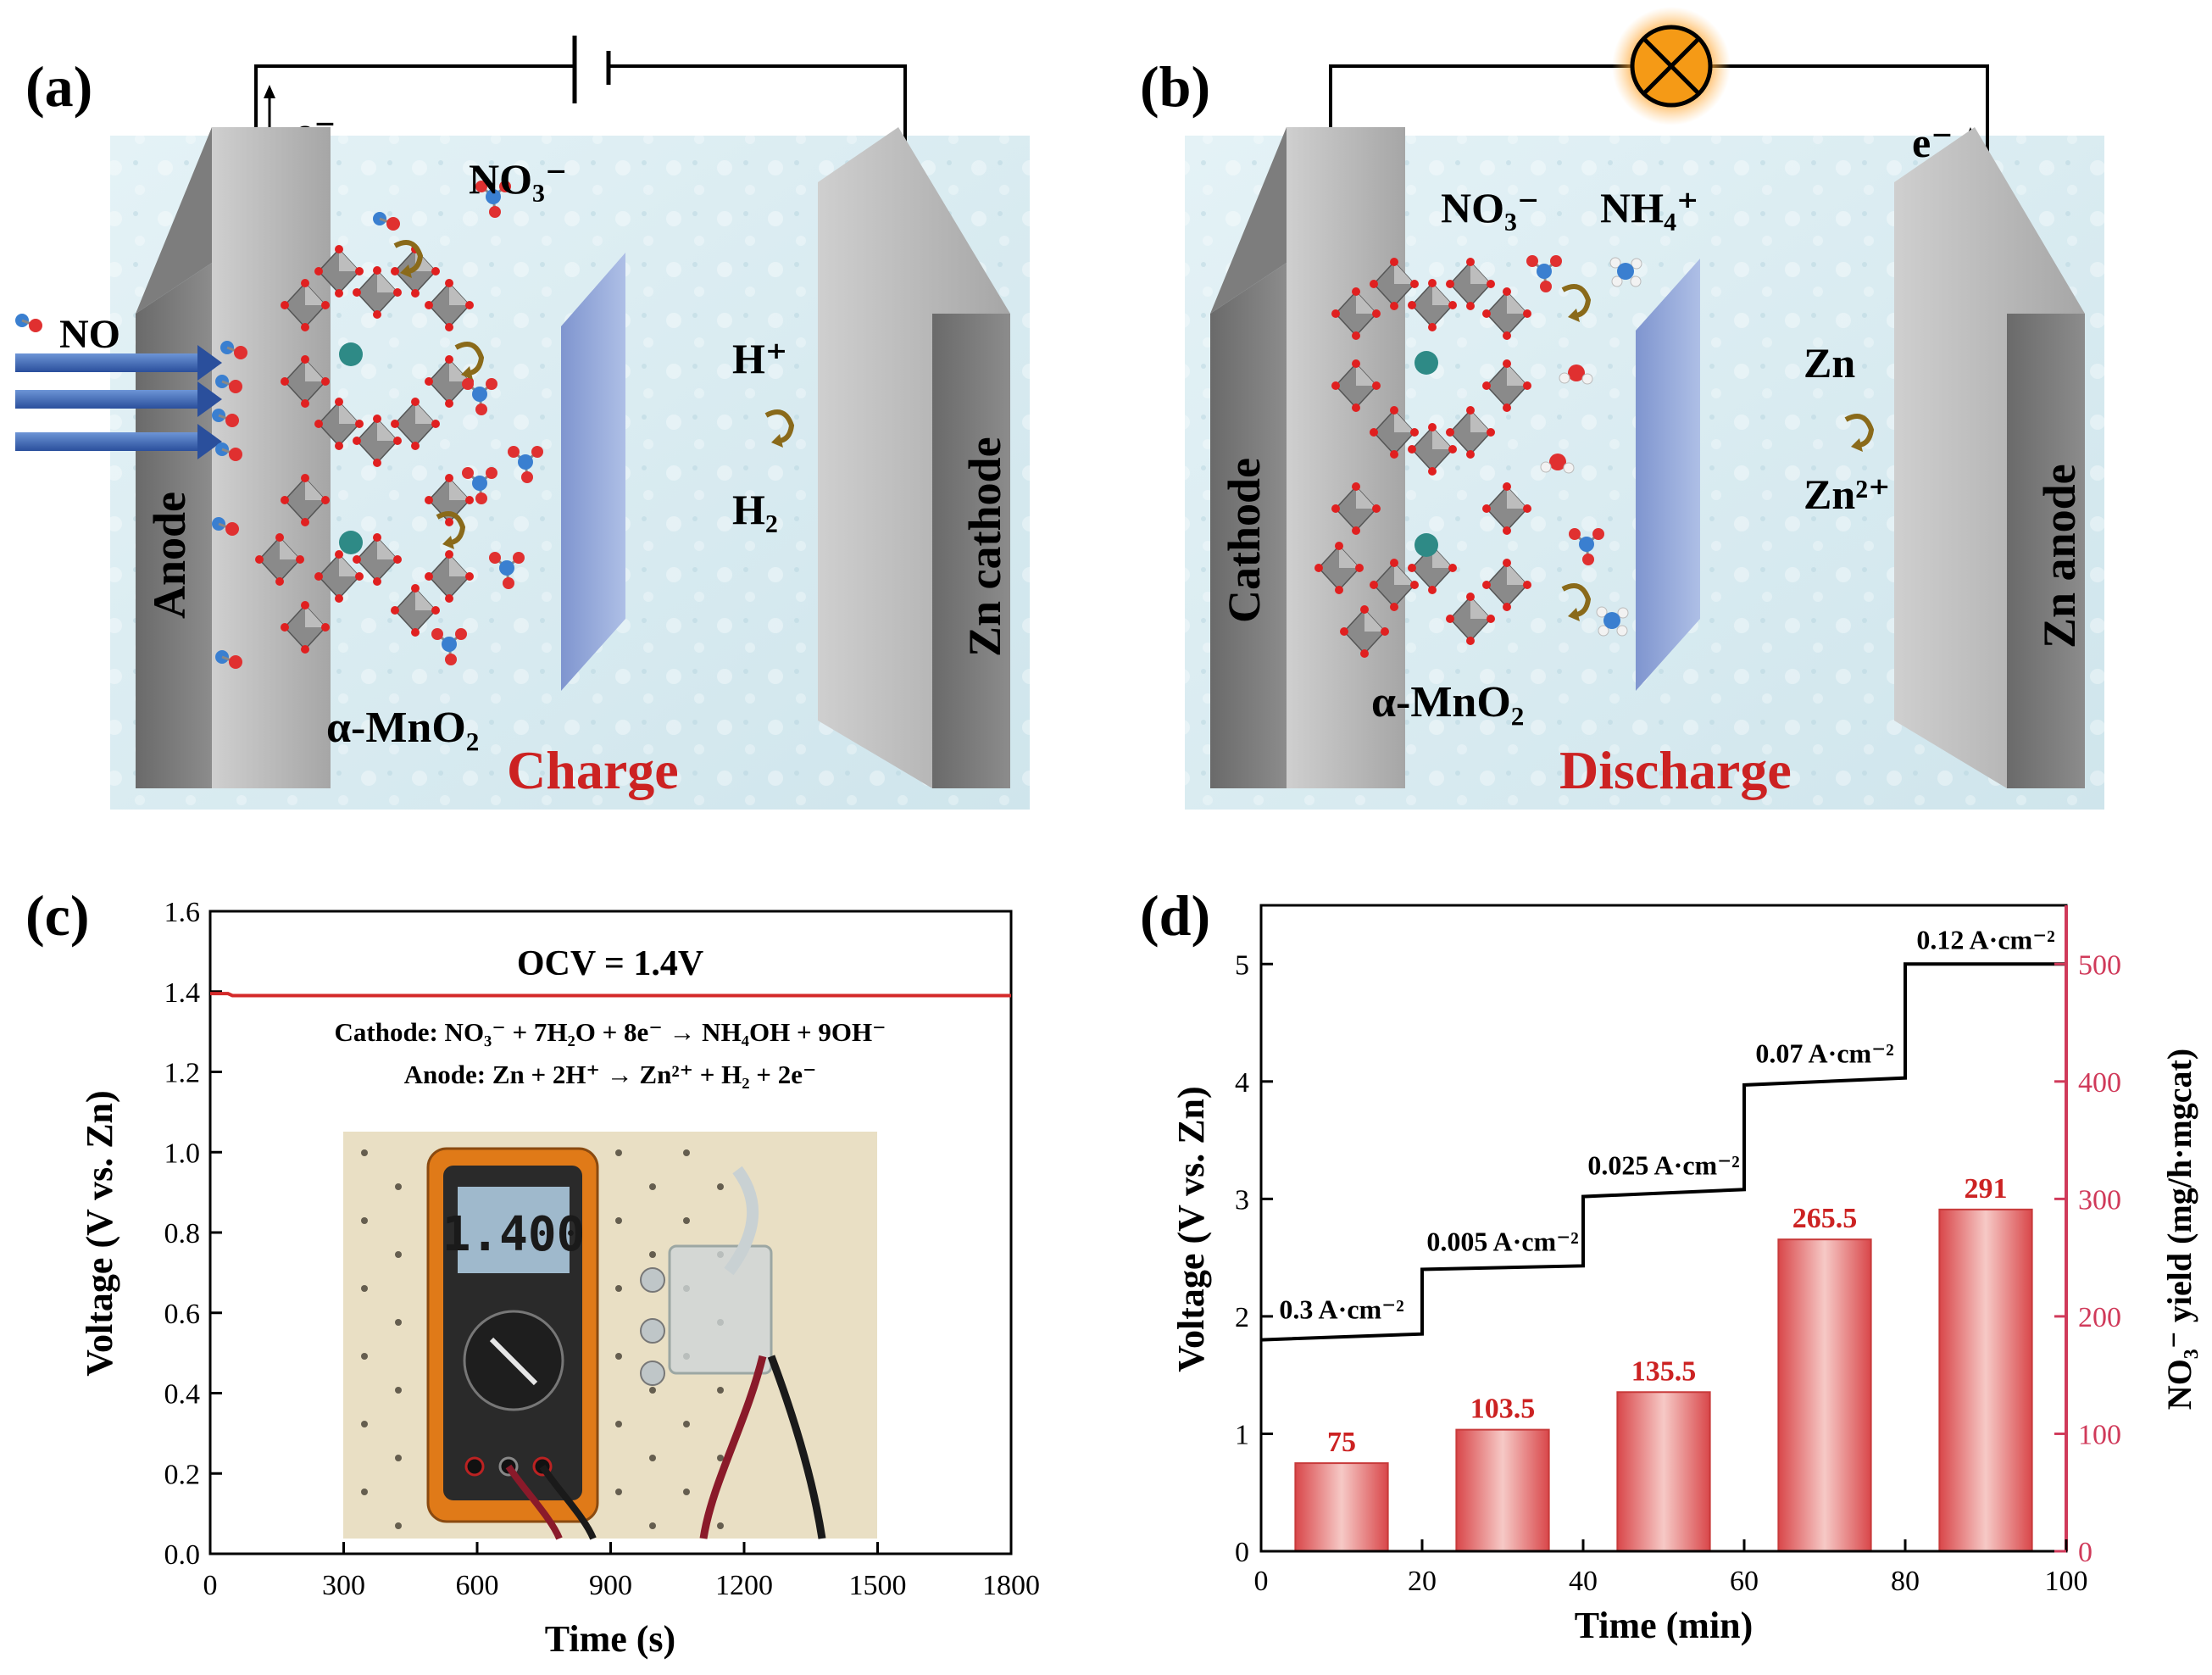 The image size is (2212, 1675). I want to click on panel-a-mode-label: Charge, so click(593, 770).